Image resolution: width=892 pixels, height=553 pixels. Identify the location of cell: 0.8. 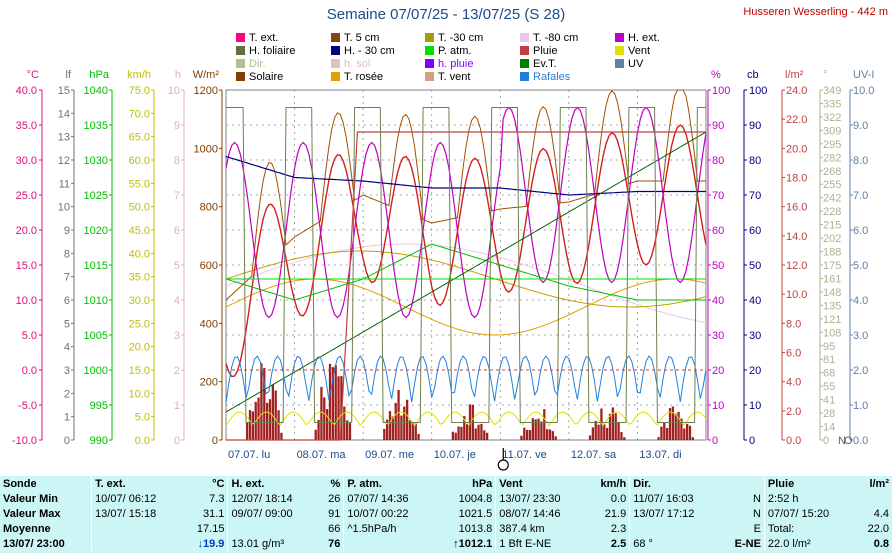
(873, 543).